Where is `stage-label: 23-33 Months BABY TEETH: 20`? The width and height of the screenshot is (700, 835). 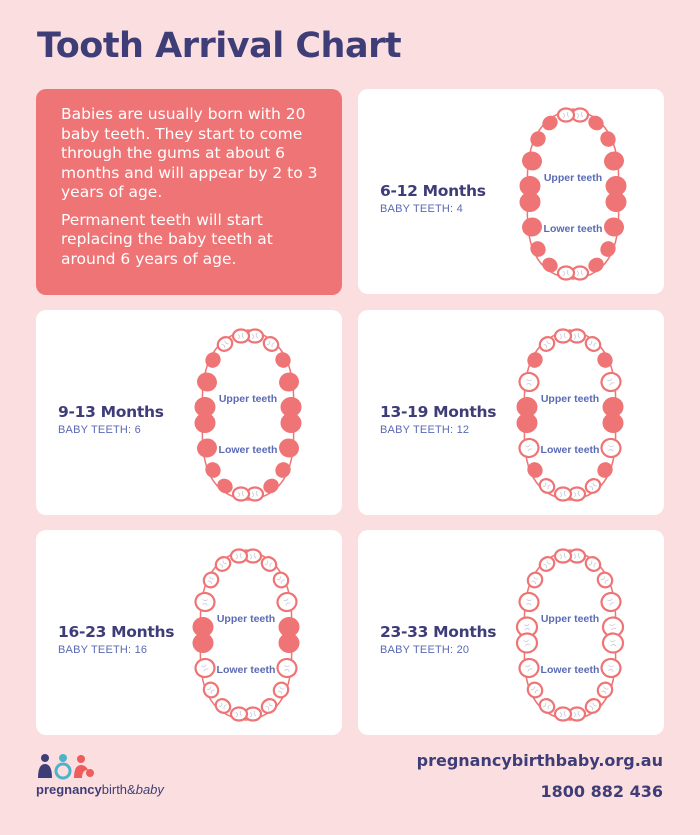 stage-label: 23-33 Months BABY TEETH: 20 is located at coordinates (438, 639).